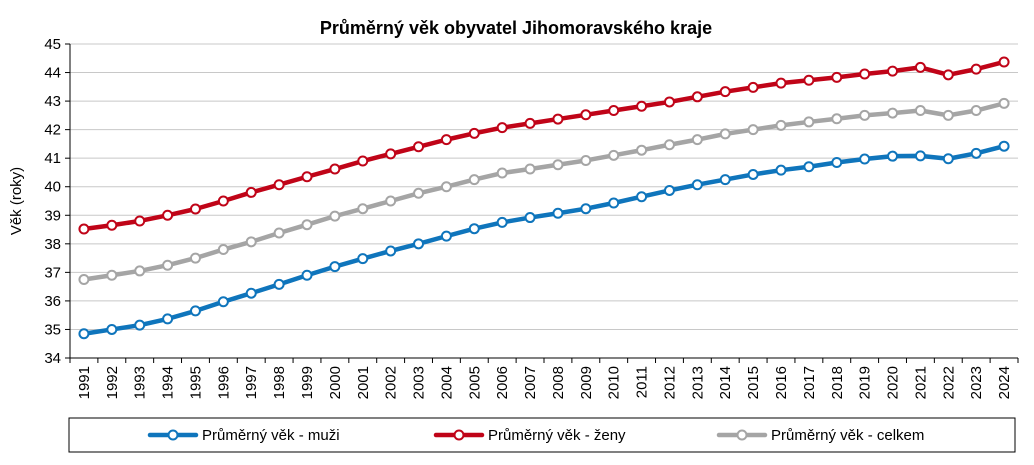 The image size is (1034, 465). What do you see at coordinates (195, 382) in the screenshot?
I see `x-tick-label: 1995` at bounding box center [195, 382].